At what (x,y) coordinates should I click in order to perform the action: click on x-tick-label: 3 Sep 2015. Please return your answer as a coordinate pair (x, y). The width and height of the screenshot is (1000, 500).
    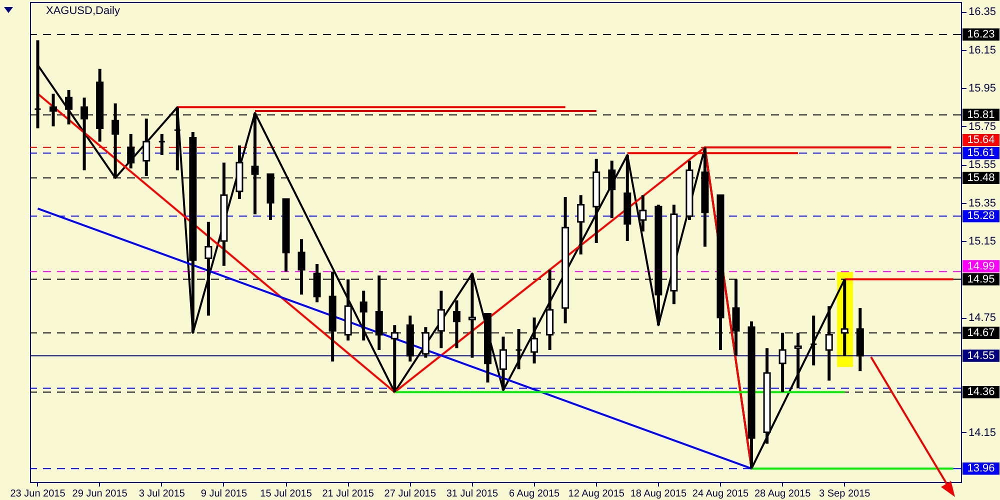
    Looking at the image, I should click on (845, 494).